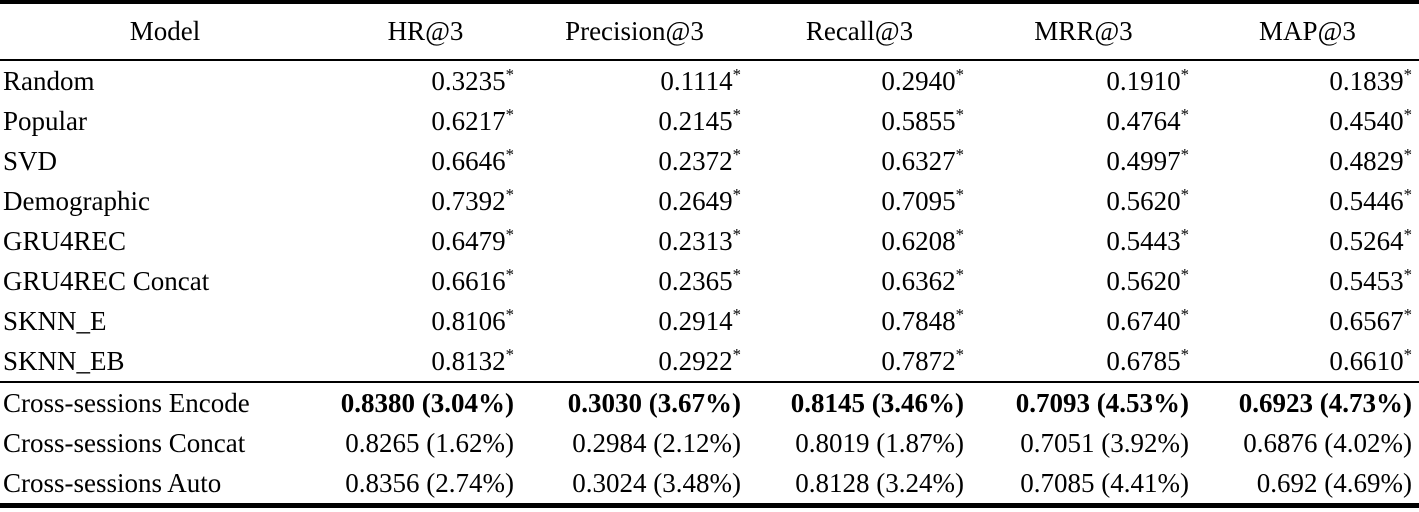 This screenshot has width=1419, height=512. What do you see at coordinates (877, 402) in the screenshot?
I see `metric-cell: 0.8145 (3.46%)` at bounding box center [877, 402].